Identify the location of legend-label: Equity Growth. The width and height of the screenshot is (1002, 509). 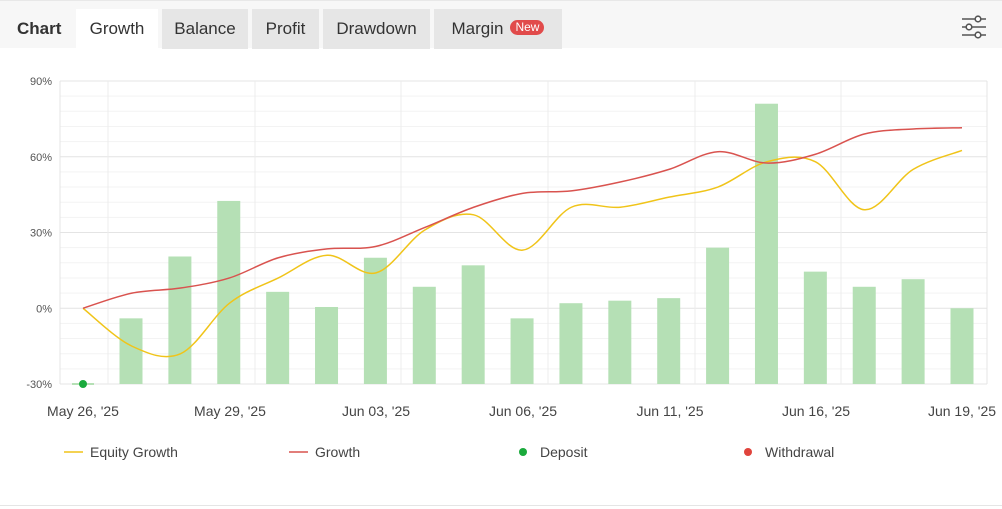
(134, 452).